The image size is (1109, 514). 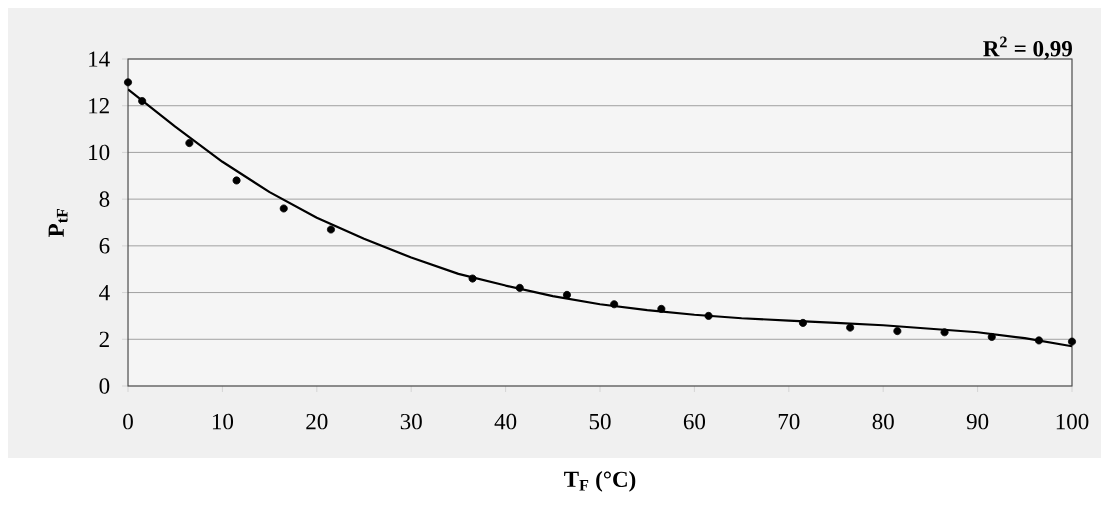 What do you see at coordinates (789, 421) in the screenshot?
I see `x-tick-label: 70` at bounding box center [789, 421].